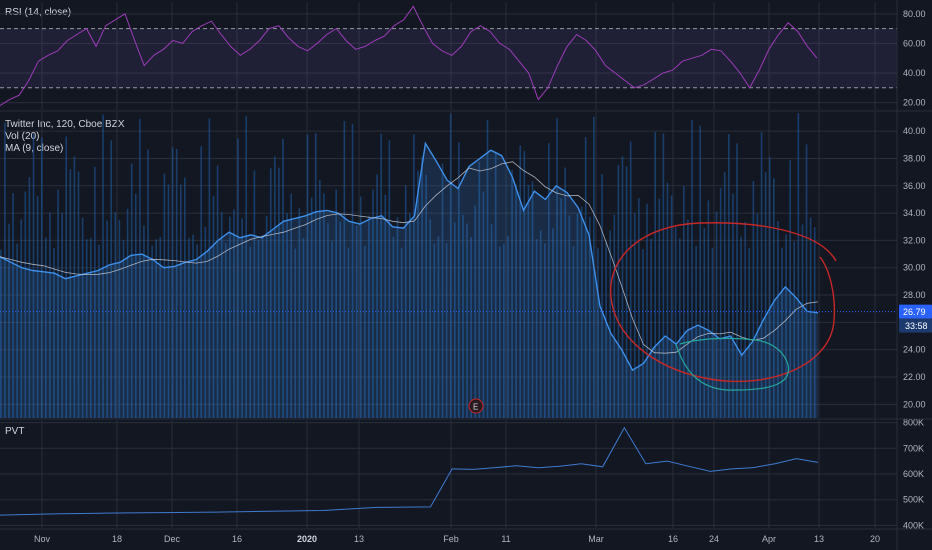 The image size is (932, 550). I want to click on y-tick-label: 30.00, so click(914, 268).